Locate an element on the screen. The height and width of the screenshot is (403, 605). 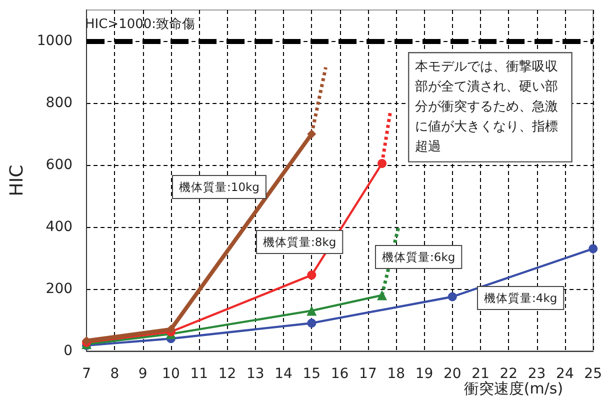
series-label: 機体質量:4kg is located at coordinates (521, 298).